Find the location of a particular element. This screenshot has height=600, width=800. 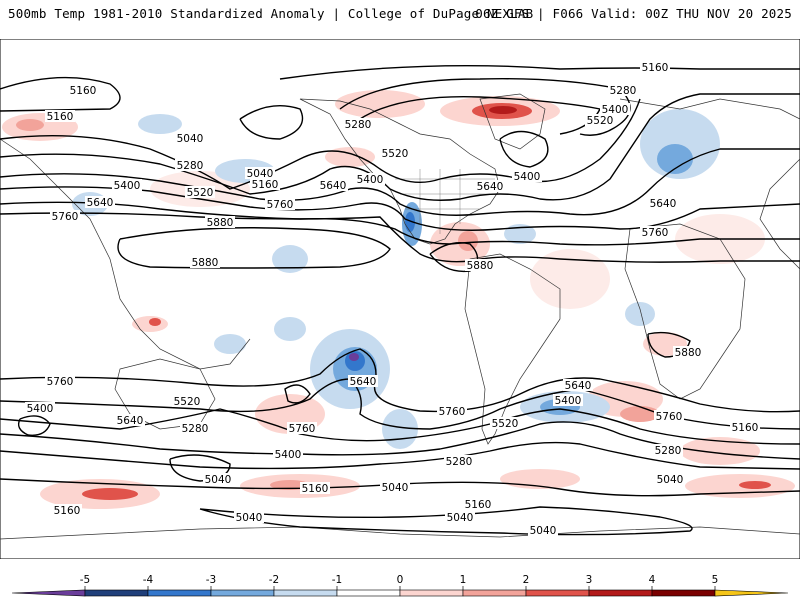

contour-5760-south is located at coordinates (400, 380).